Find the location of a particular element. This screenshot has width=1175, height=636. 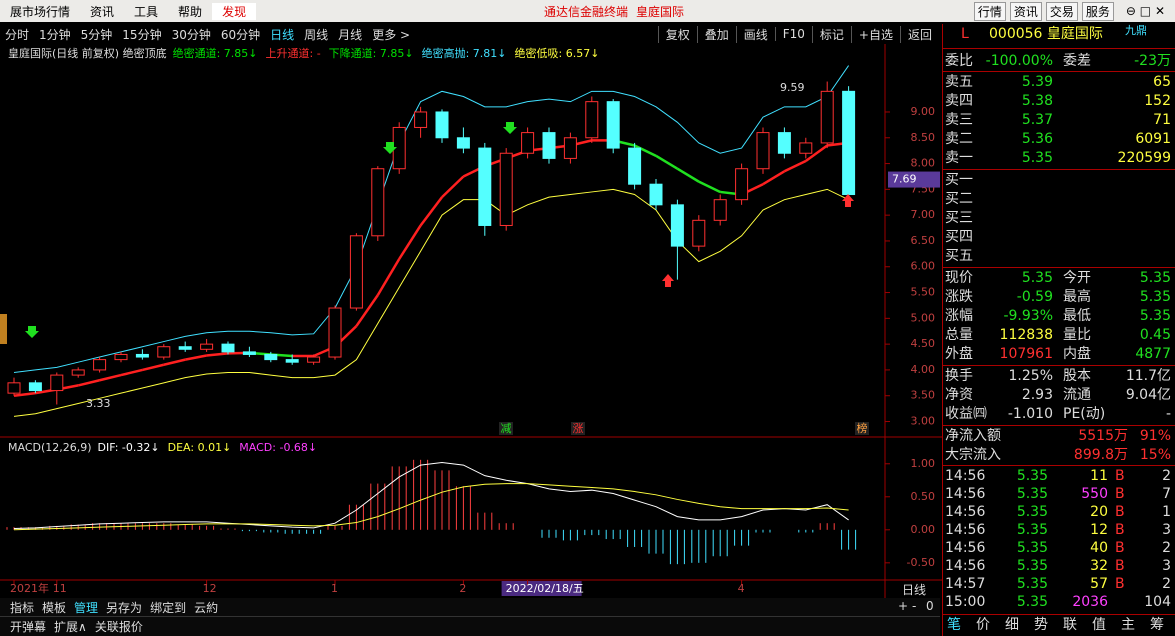

quote-text: 220599 is located at coordinates (1144, 158).